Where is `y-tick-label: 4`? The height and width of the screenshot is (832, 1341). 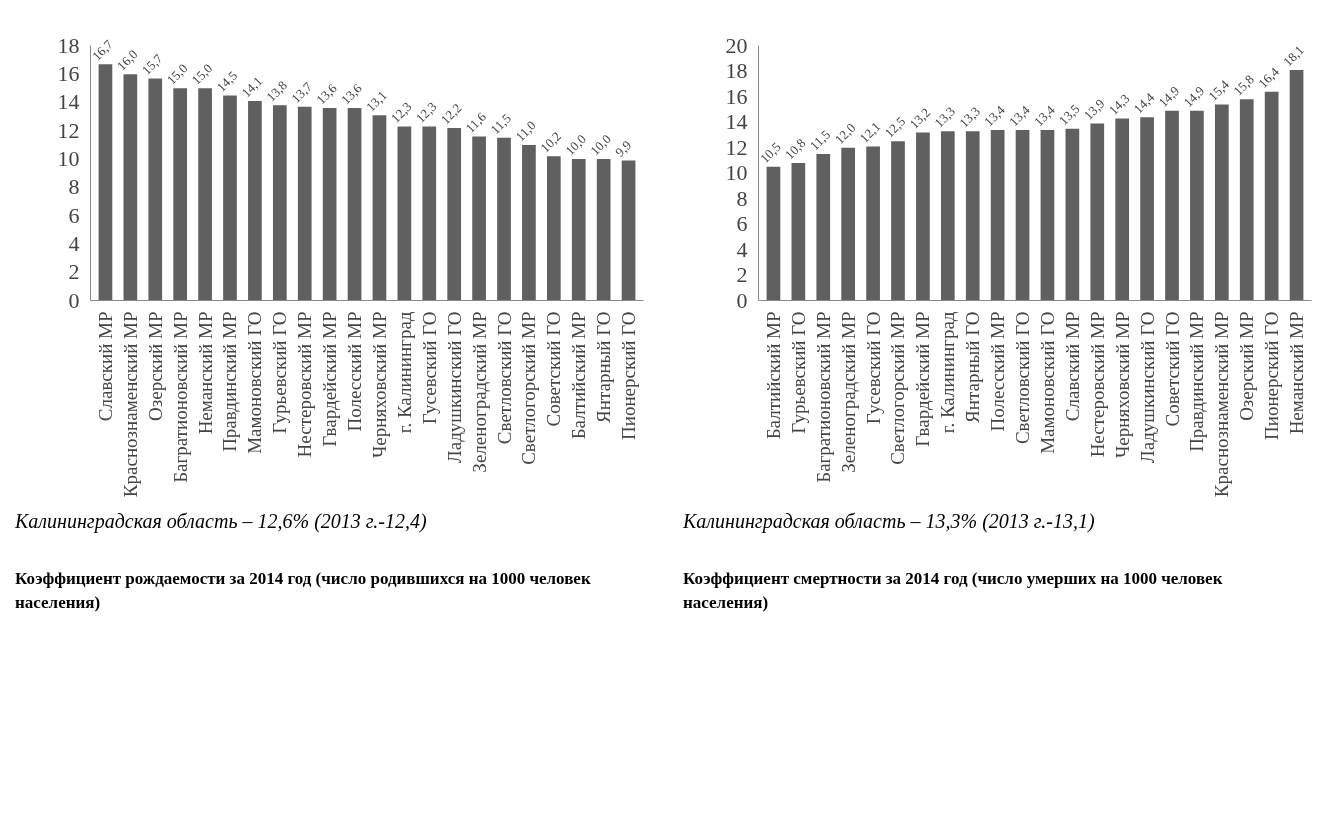
y-tick-label: 4 is located at coordinates (742, 249).